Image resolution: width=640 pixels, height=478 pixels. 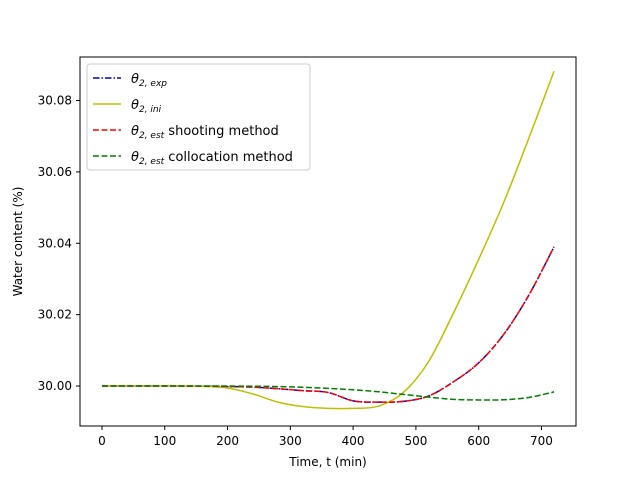 I want to click on legend-label-theta-exp: θ2, exp, so click(x=149, y=80).